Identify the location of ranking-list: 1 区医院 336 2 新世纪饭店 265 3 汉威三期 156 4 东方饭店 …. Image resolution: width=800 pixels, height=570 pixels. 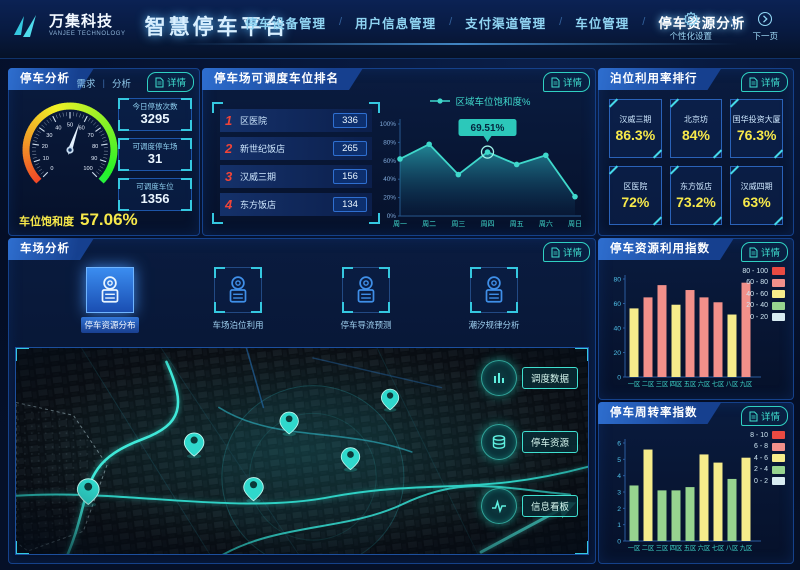
(296, 163).